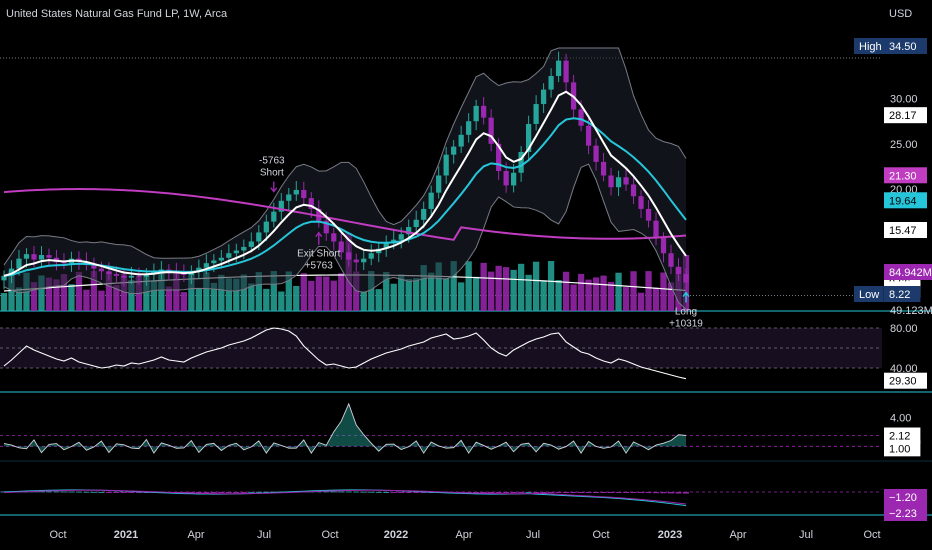  What do you see at coordinates (272, 173) in the screenshot?
I see `short-annotation-label: Short` at bounding box center [272, 173].